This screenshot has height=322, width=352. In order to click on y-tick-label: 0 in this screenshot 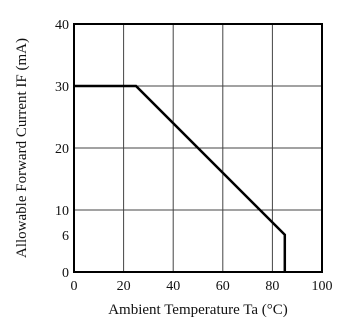, I will do `click(65, 273)`.